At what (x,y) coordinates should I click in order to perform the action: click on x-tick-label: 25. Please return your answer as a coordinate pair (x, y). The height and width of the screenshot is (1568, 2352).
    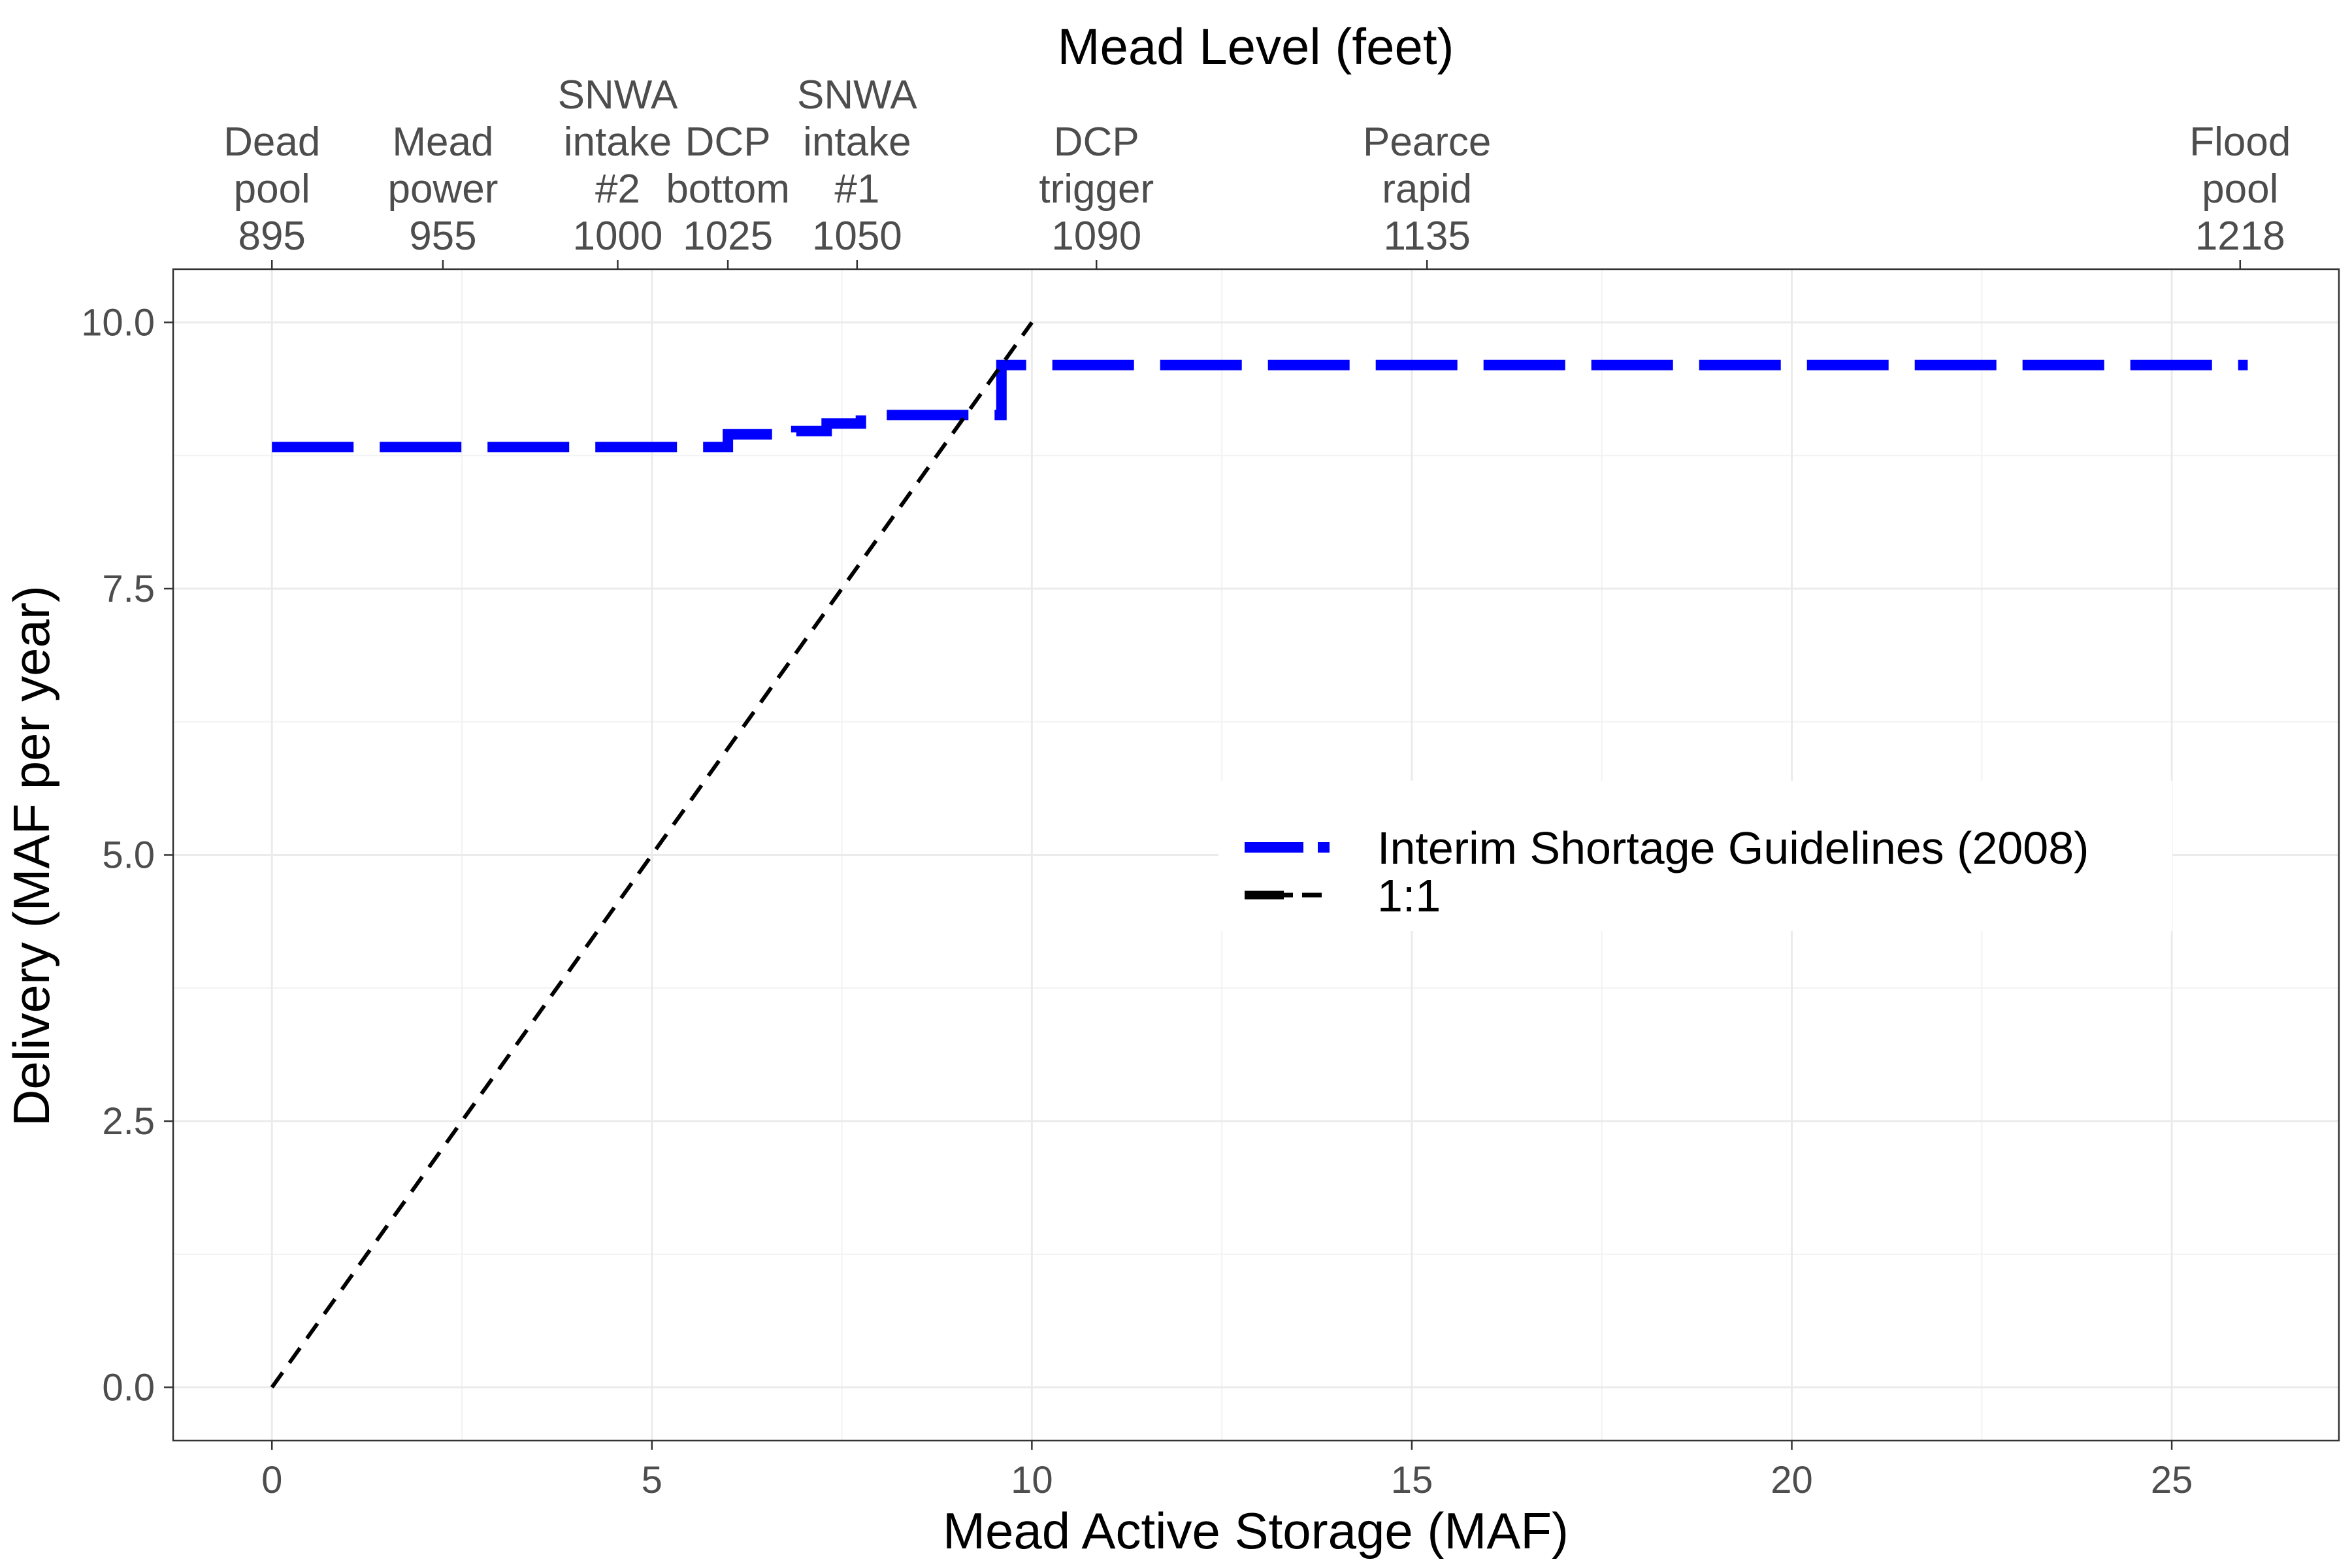
    Looking at the image, I should click on (2172, 1480).